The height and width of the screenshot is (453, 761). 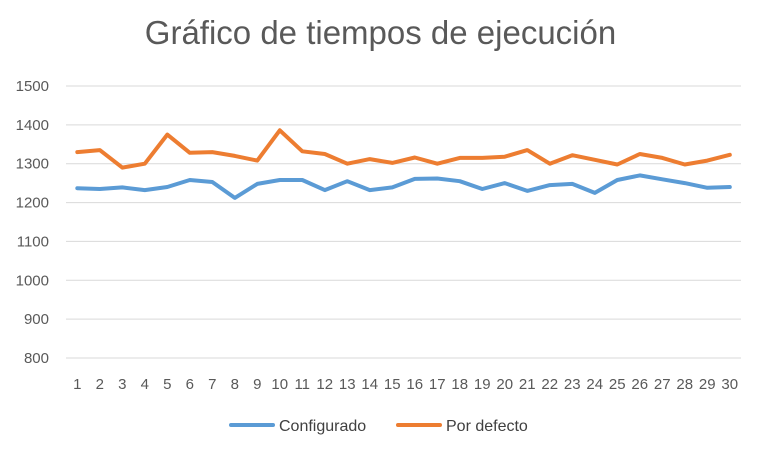 I want to click on x-tick-label: 18, so click(x=459, y=384).